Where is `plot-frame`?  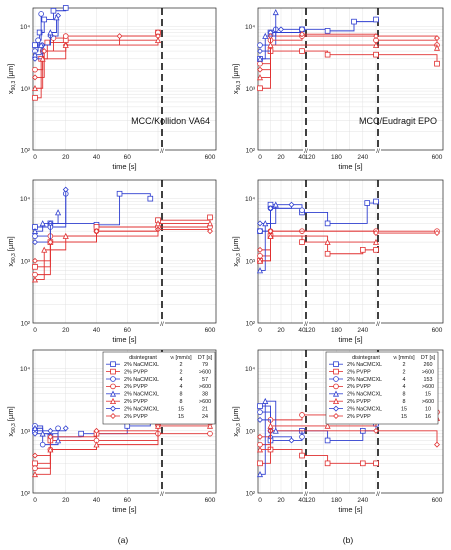 plot-frame is located at coordinates (124, 79).